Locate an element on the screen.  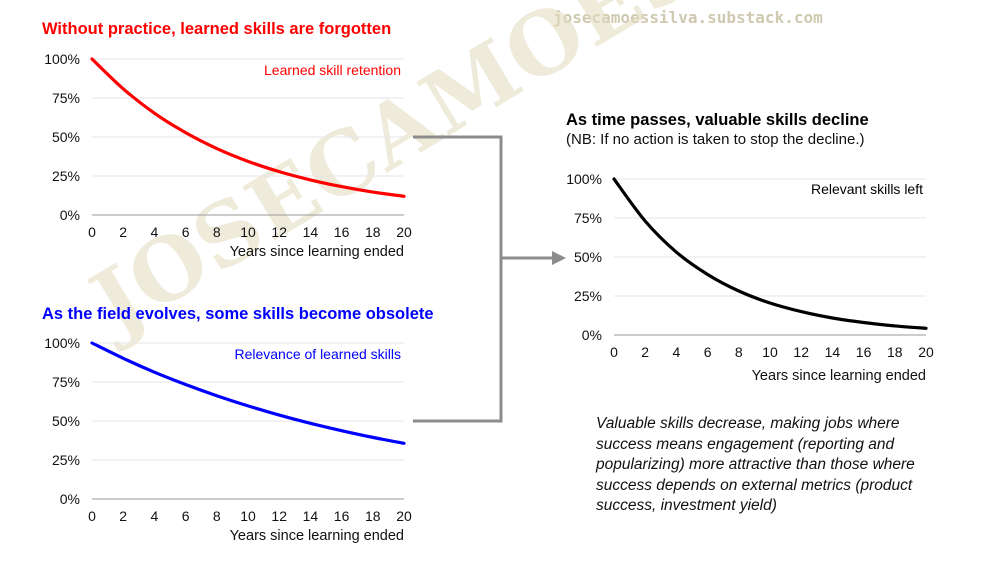
watermark-url: josecamoessilva.substack.com is located at coordinates (688, 17).